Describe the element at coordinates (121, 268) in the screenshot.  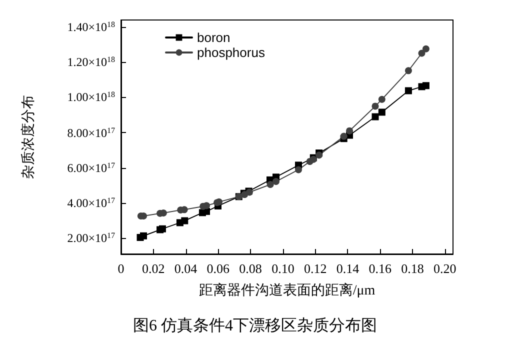
I see `x-tick-label: 0` at that location.